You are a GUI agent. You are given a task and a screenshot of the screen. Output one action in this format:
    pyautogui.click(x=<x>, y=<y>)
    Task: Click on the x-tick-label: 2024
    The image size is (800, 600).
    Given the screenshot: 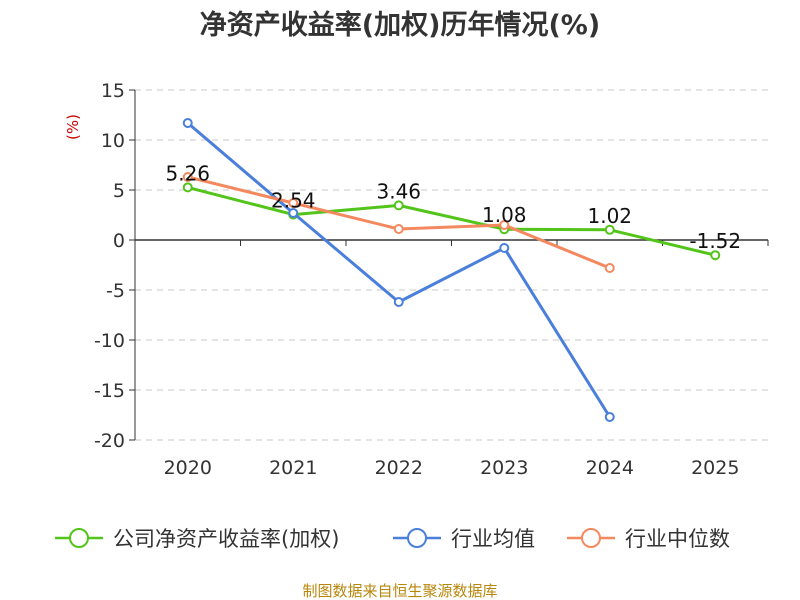 What is the action you would take?
    pyautogui.click(x=610, y=468)
    